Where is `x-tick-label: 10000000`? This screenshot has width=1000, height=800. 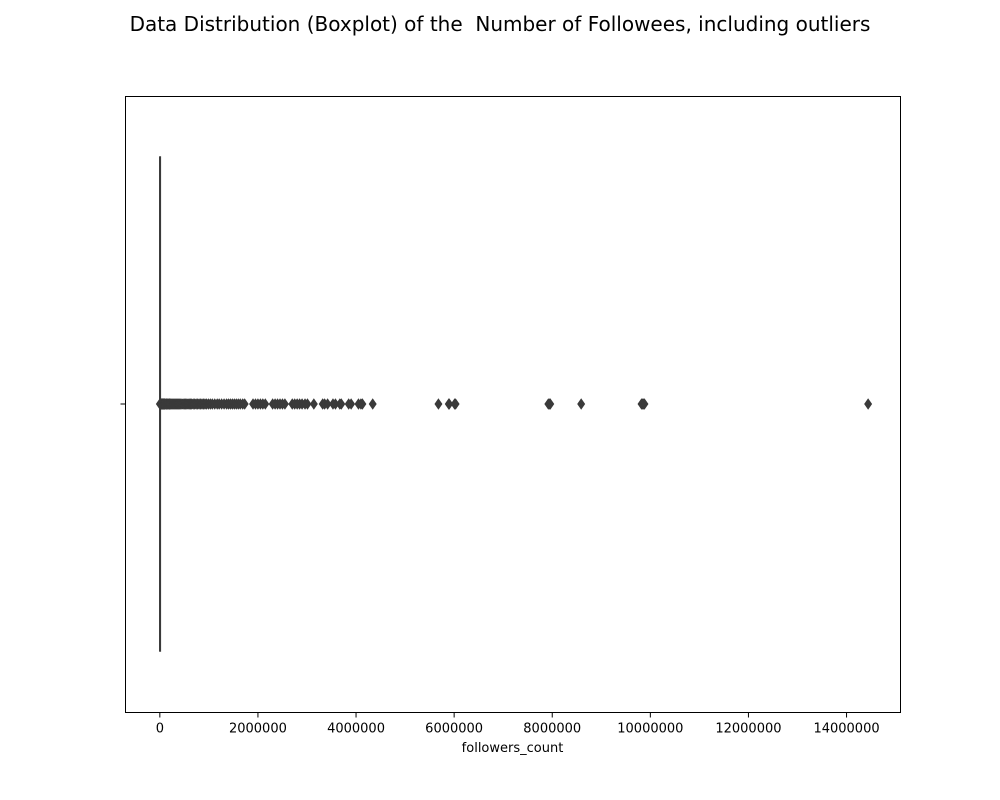 x-tick-label: 10000000 is located at coordinates (650, 729).